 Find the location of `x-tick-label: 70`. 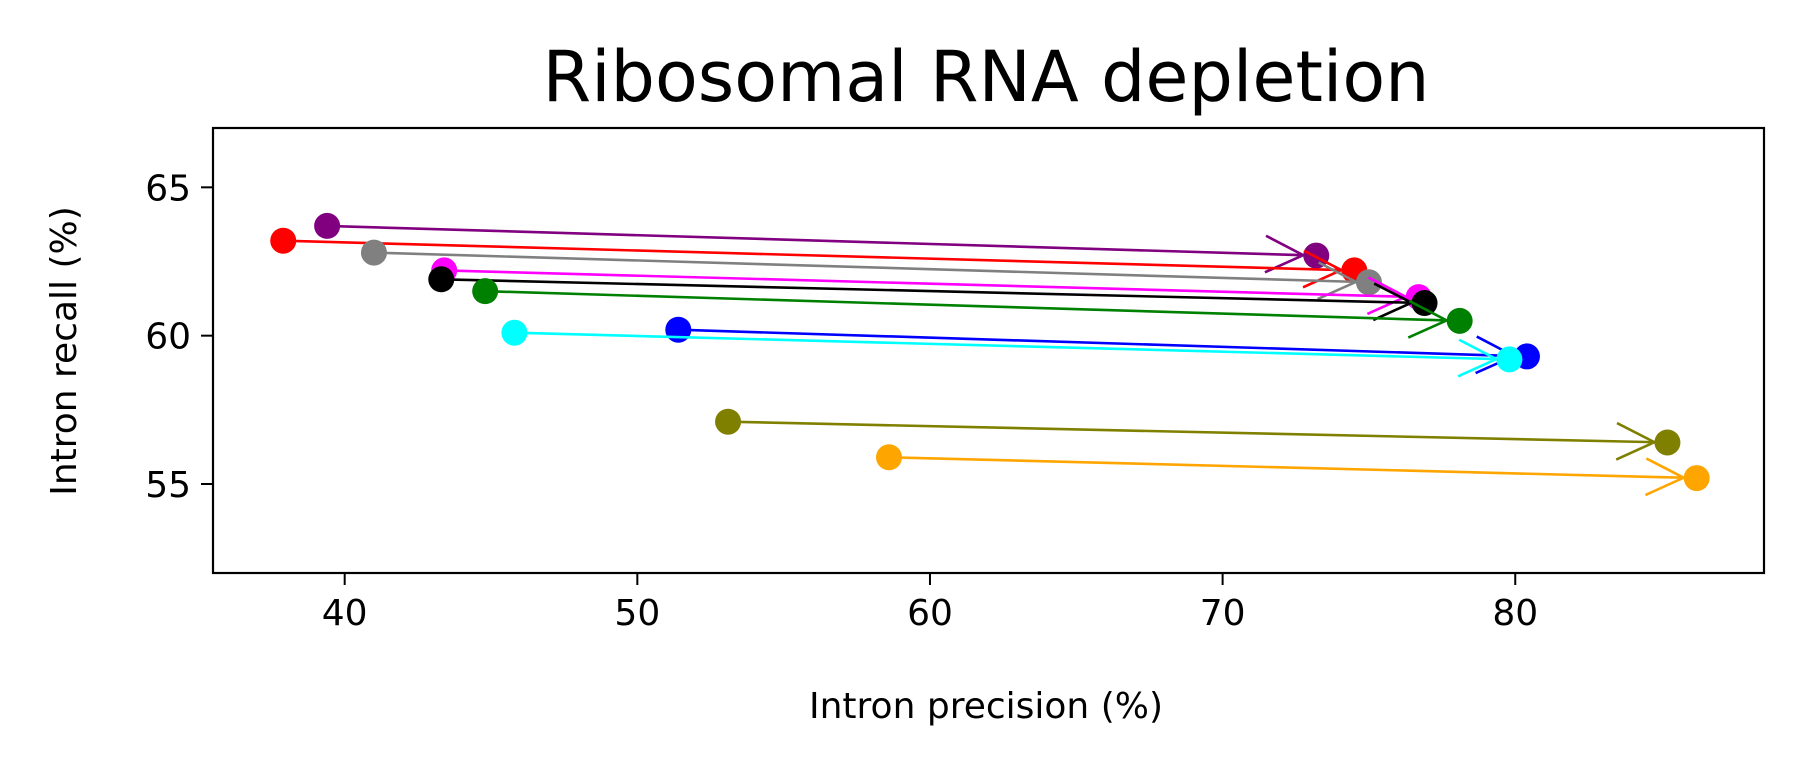

x-tick-label: 70 is located at coordinates (1223, 613).